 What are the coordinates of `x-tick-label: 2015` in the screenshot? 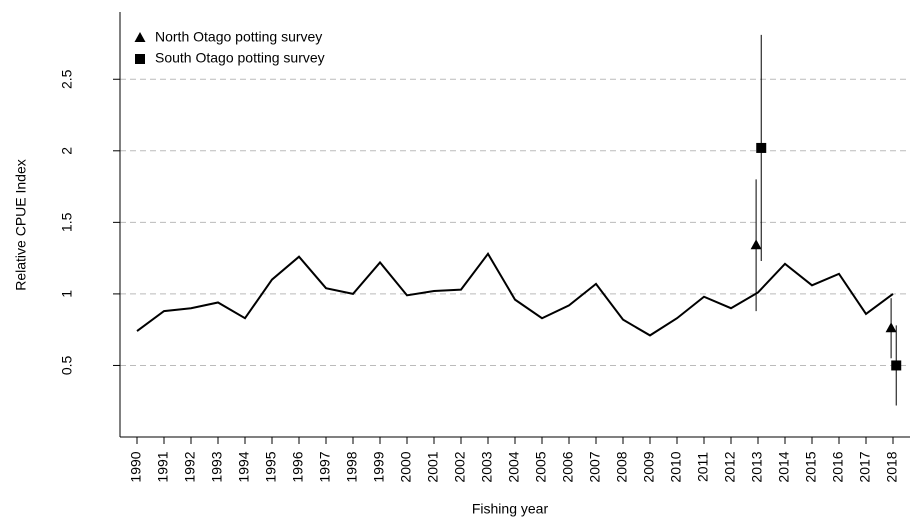 It's located at (811, 466).